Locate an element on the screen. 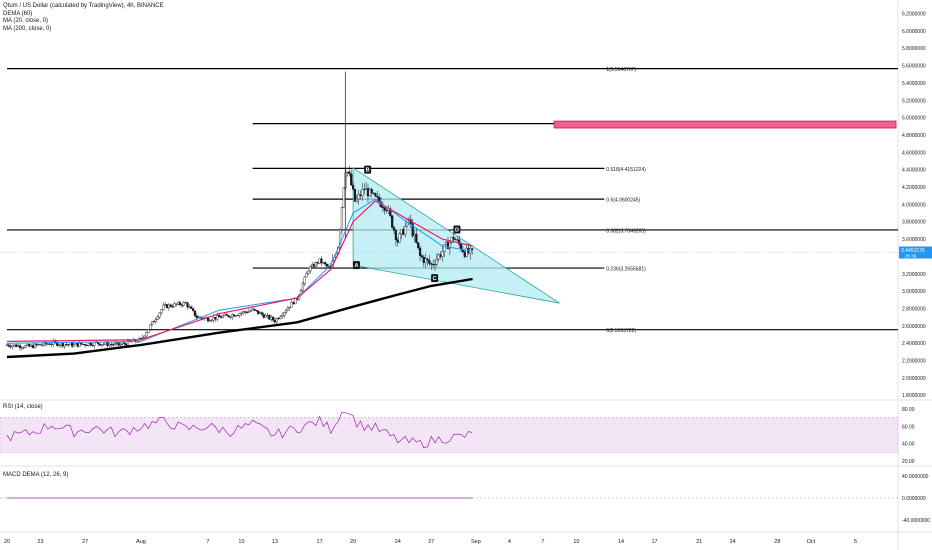  last-price-tag-box is located at coordinates (915, 252).